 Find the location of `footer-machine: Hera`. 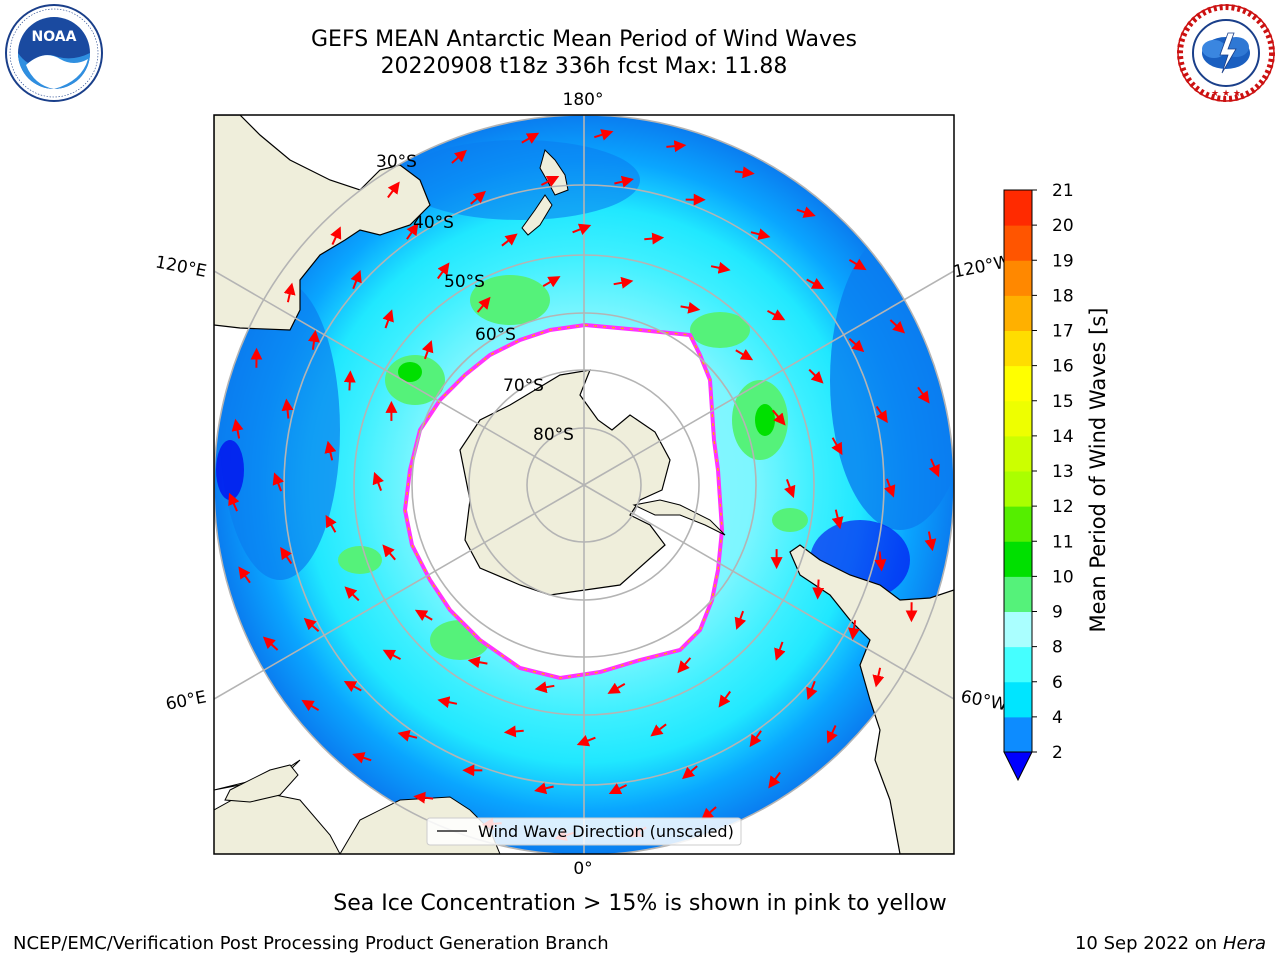

footer-machine: Hera is located at coordinates (1244, 943).